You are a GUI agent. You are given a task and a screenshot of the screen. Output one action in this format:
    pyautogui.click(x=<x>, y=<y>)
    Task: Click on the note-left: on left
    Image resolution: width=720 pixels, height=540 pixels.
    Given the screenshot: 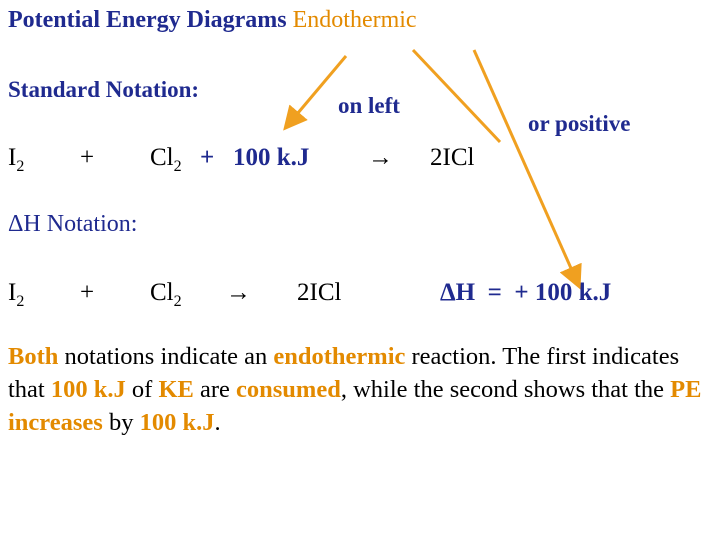 What is the action you would take?
    pyautogui.click(x=369, y=105)
    